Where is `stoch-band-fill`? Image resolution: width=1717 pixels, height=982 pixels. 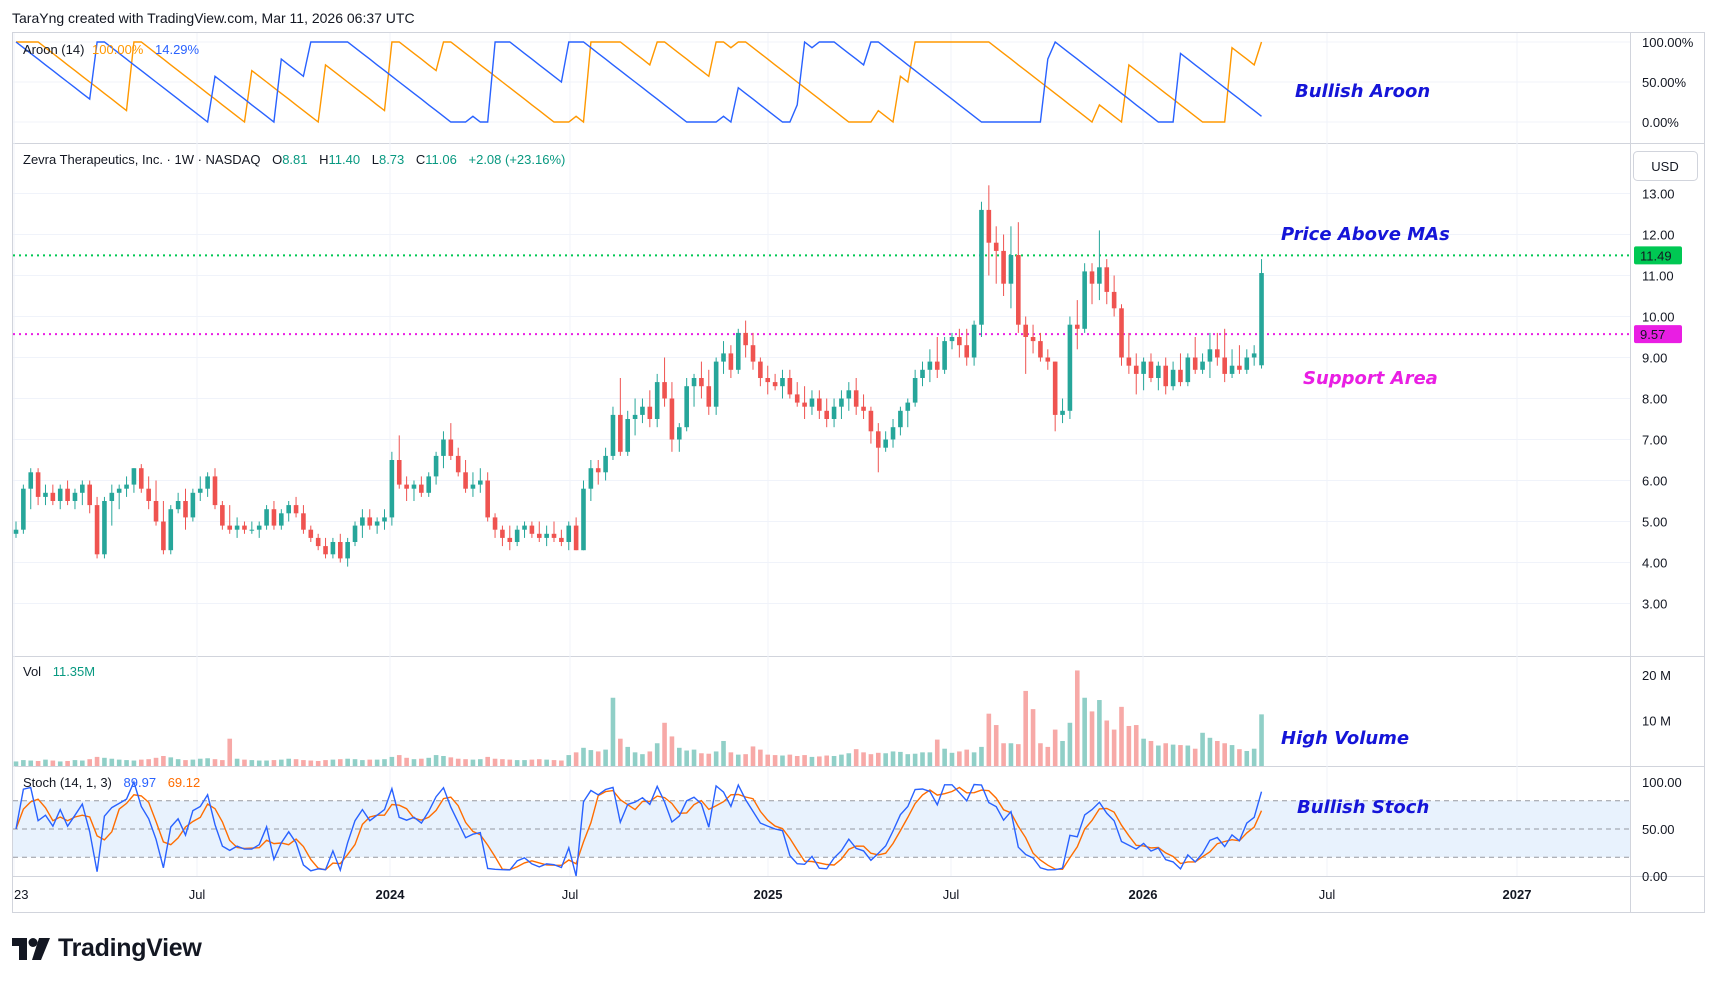
stoch-band-fill is located at coordinates (821, 829).